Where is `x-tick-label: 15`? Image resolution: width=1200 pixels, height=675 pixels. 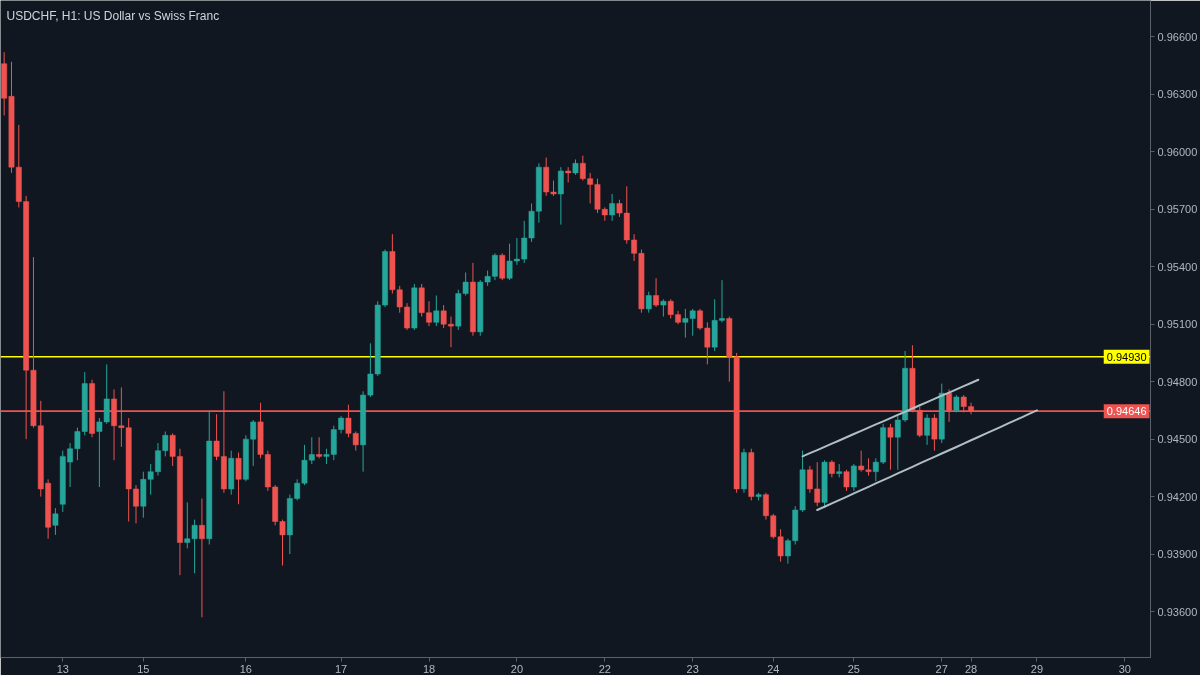
x-tick-label: 15 is located at coordinates (143, 668).